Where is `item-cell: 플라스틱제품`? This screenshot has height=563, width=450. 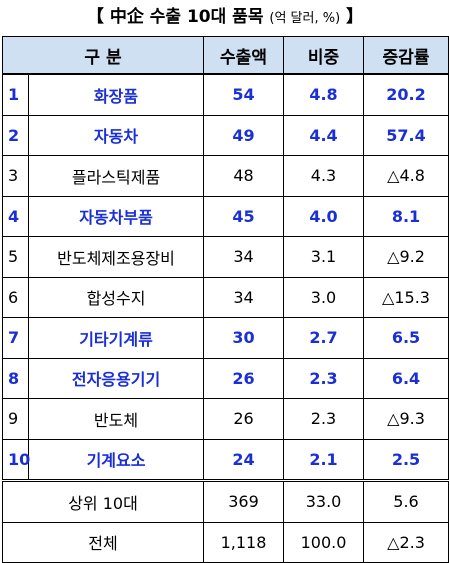
item-cell: 플라스틱제품 is located at coordinates (116, 176).